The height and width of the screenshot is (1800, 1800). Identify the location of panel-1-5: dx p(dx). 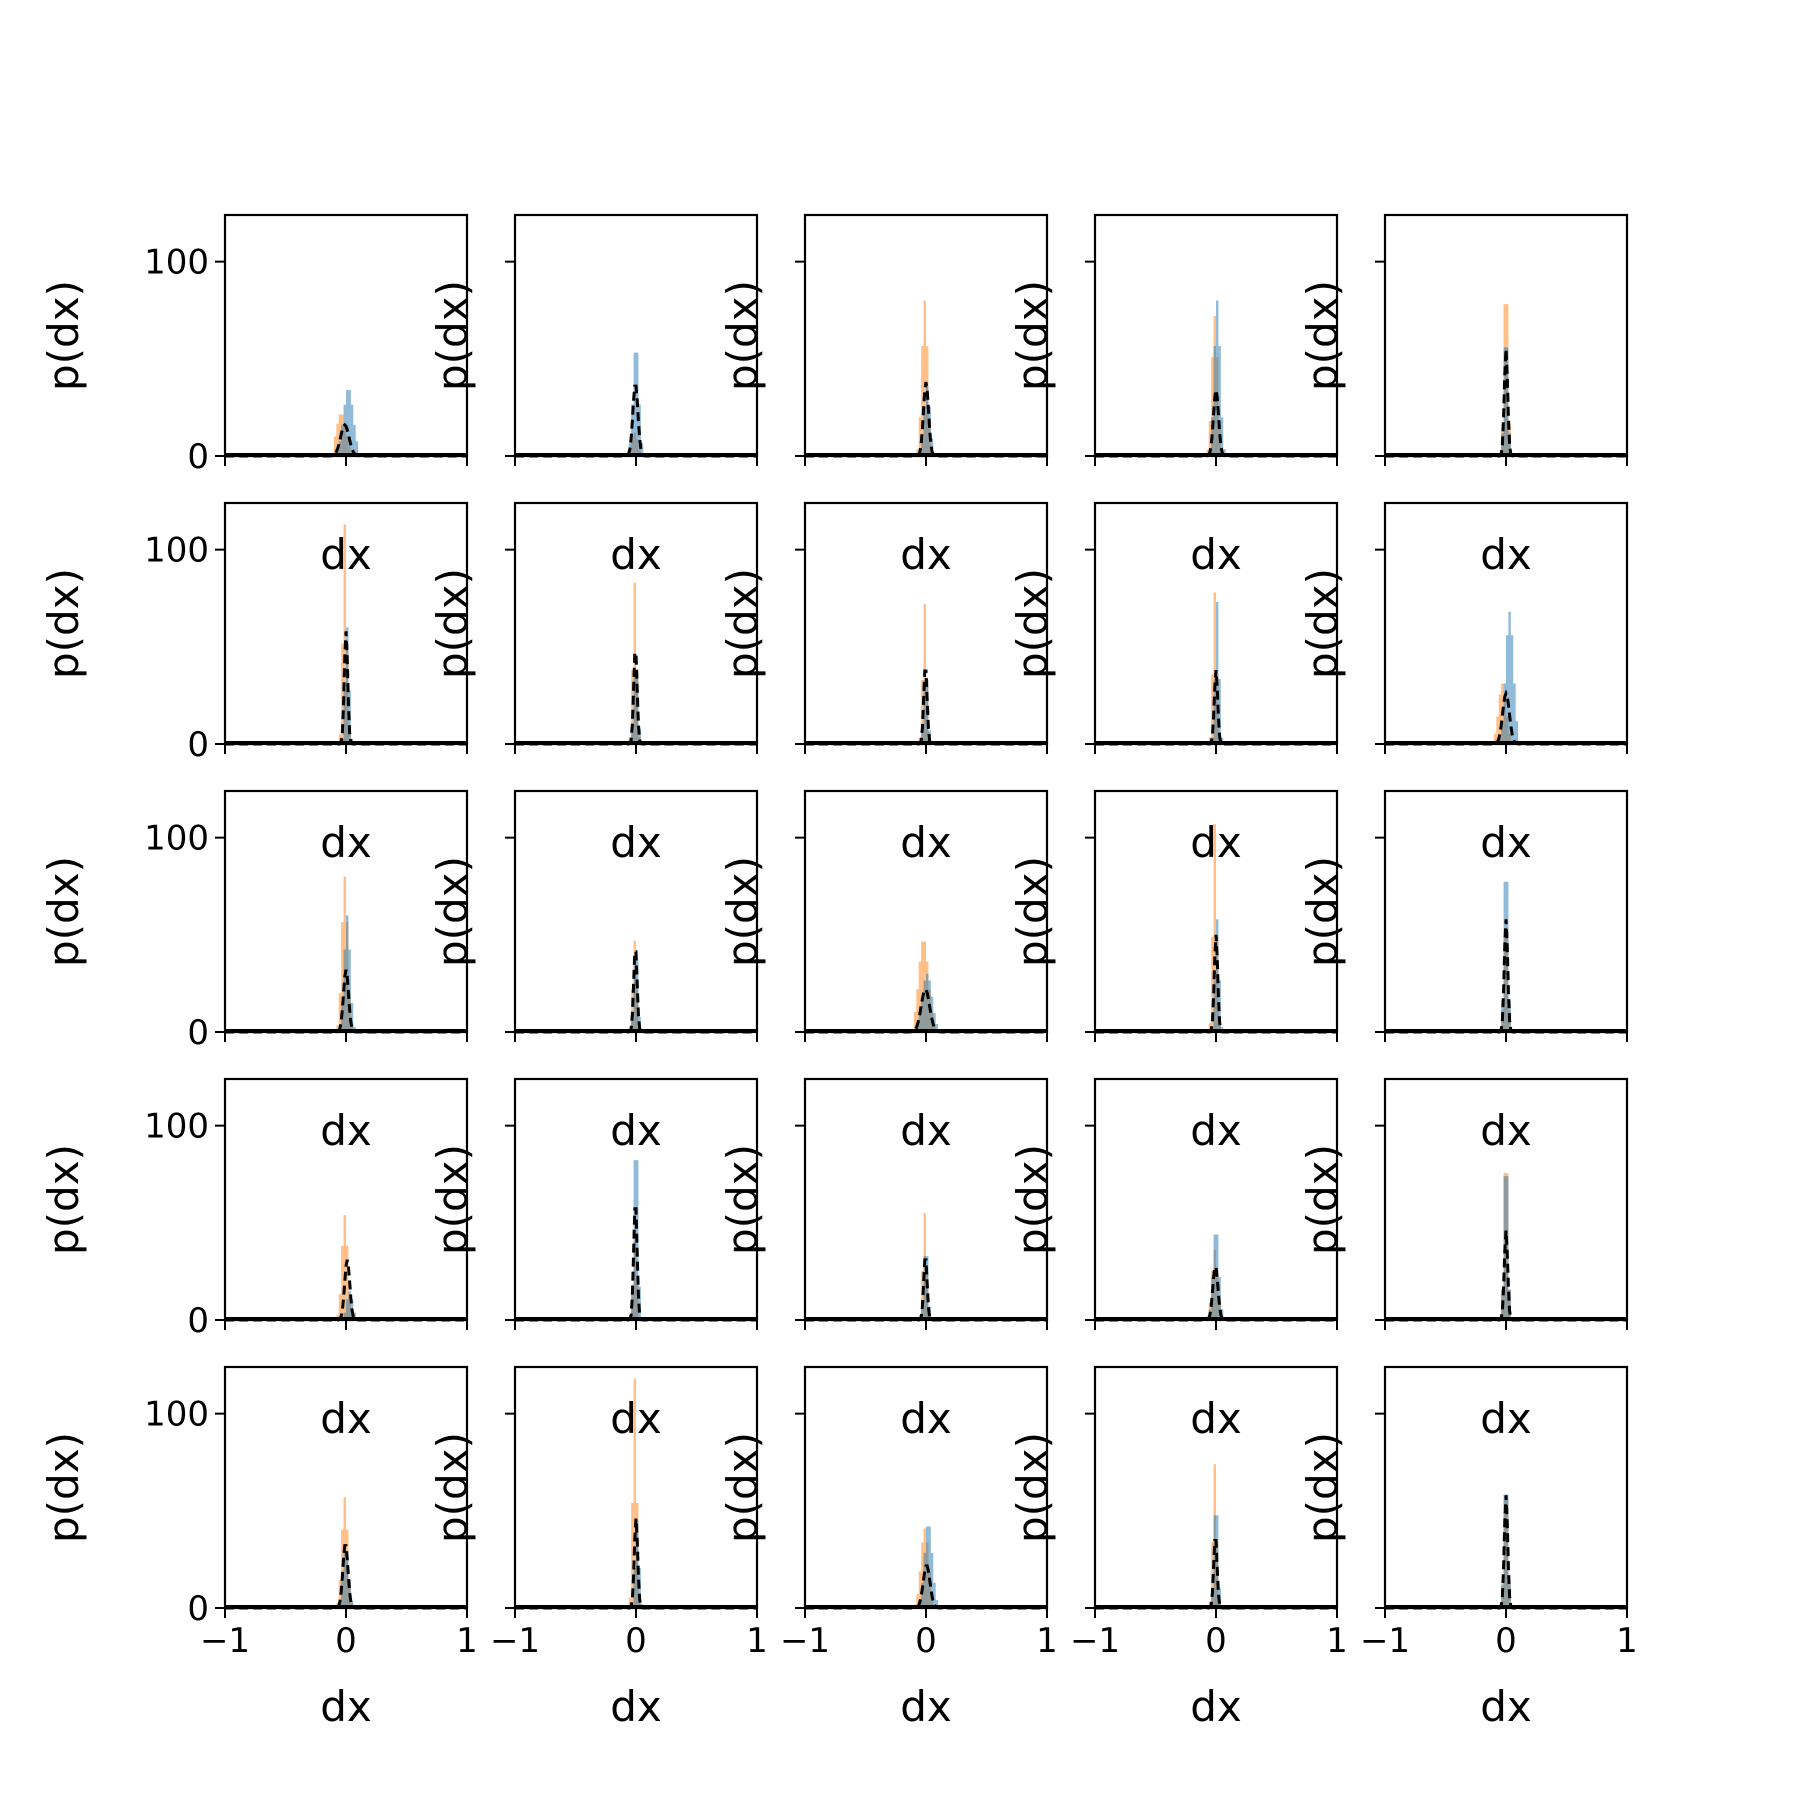
(1463, 396).